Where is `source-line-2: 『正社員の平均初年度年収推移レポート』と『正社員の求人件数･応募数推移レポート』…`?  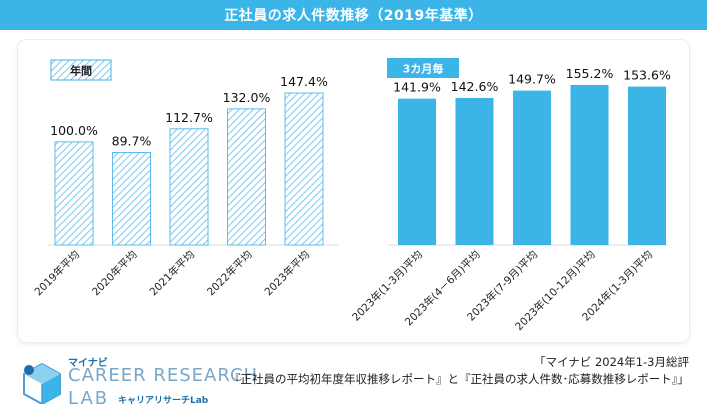
source-line-2: 『正社員の平均初年度年収推移レポート』と『正社員の求人件数･応募数推移レポート』… is located at coordinates (459, 379).